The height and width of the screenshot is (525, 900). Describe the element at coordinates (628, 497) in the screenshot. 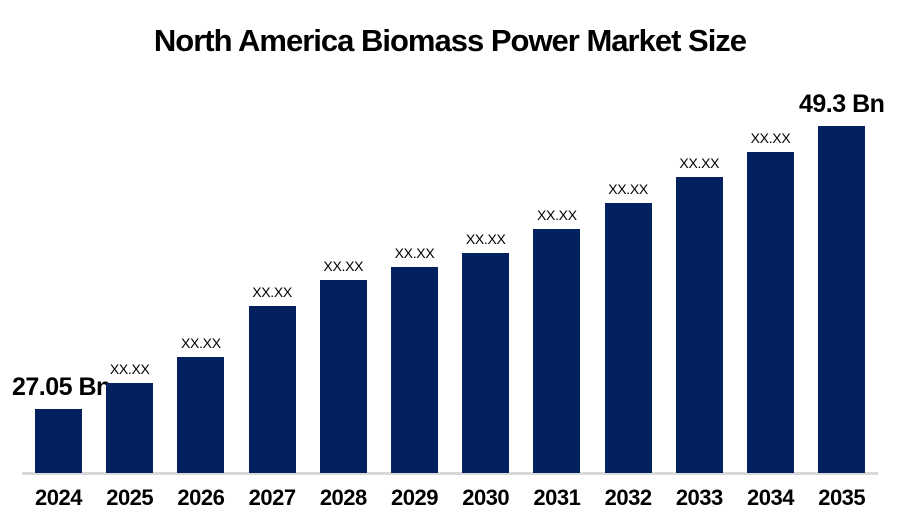

I see `x-tick-2032: 2032` at that location.